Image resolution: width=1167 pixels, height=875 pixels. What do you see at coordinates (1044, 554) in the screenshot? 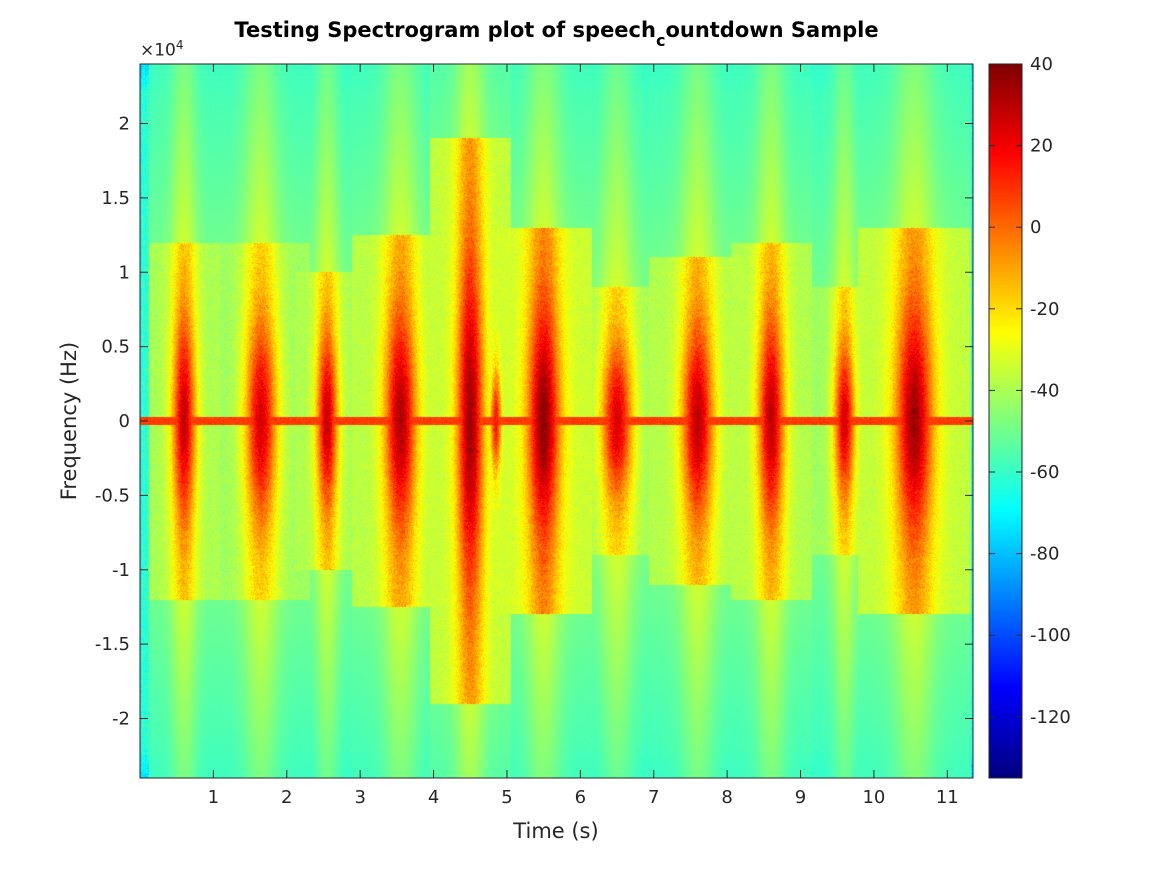
I see `colorbar-tick-label: -80` at bounding box center [1044, 554].